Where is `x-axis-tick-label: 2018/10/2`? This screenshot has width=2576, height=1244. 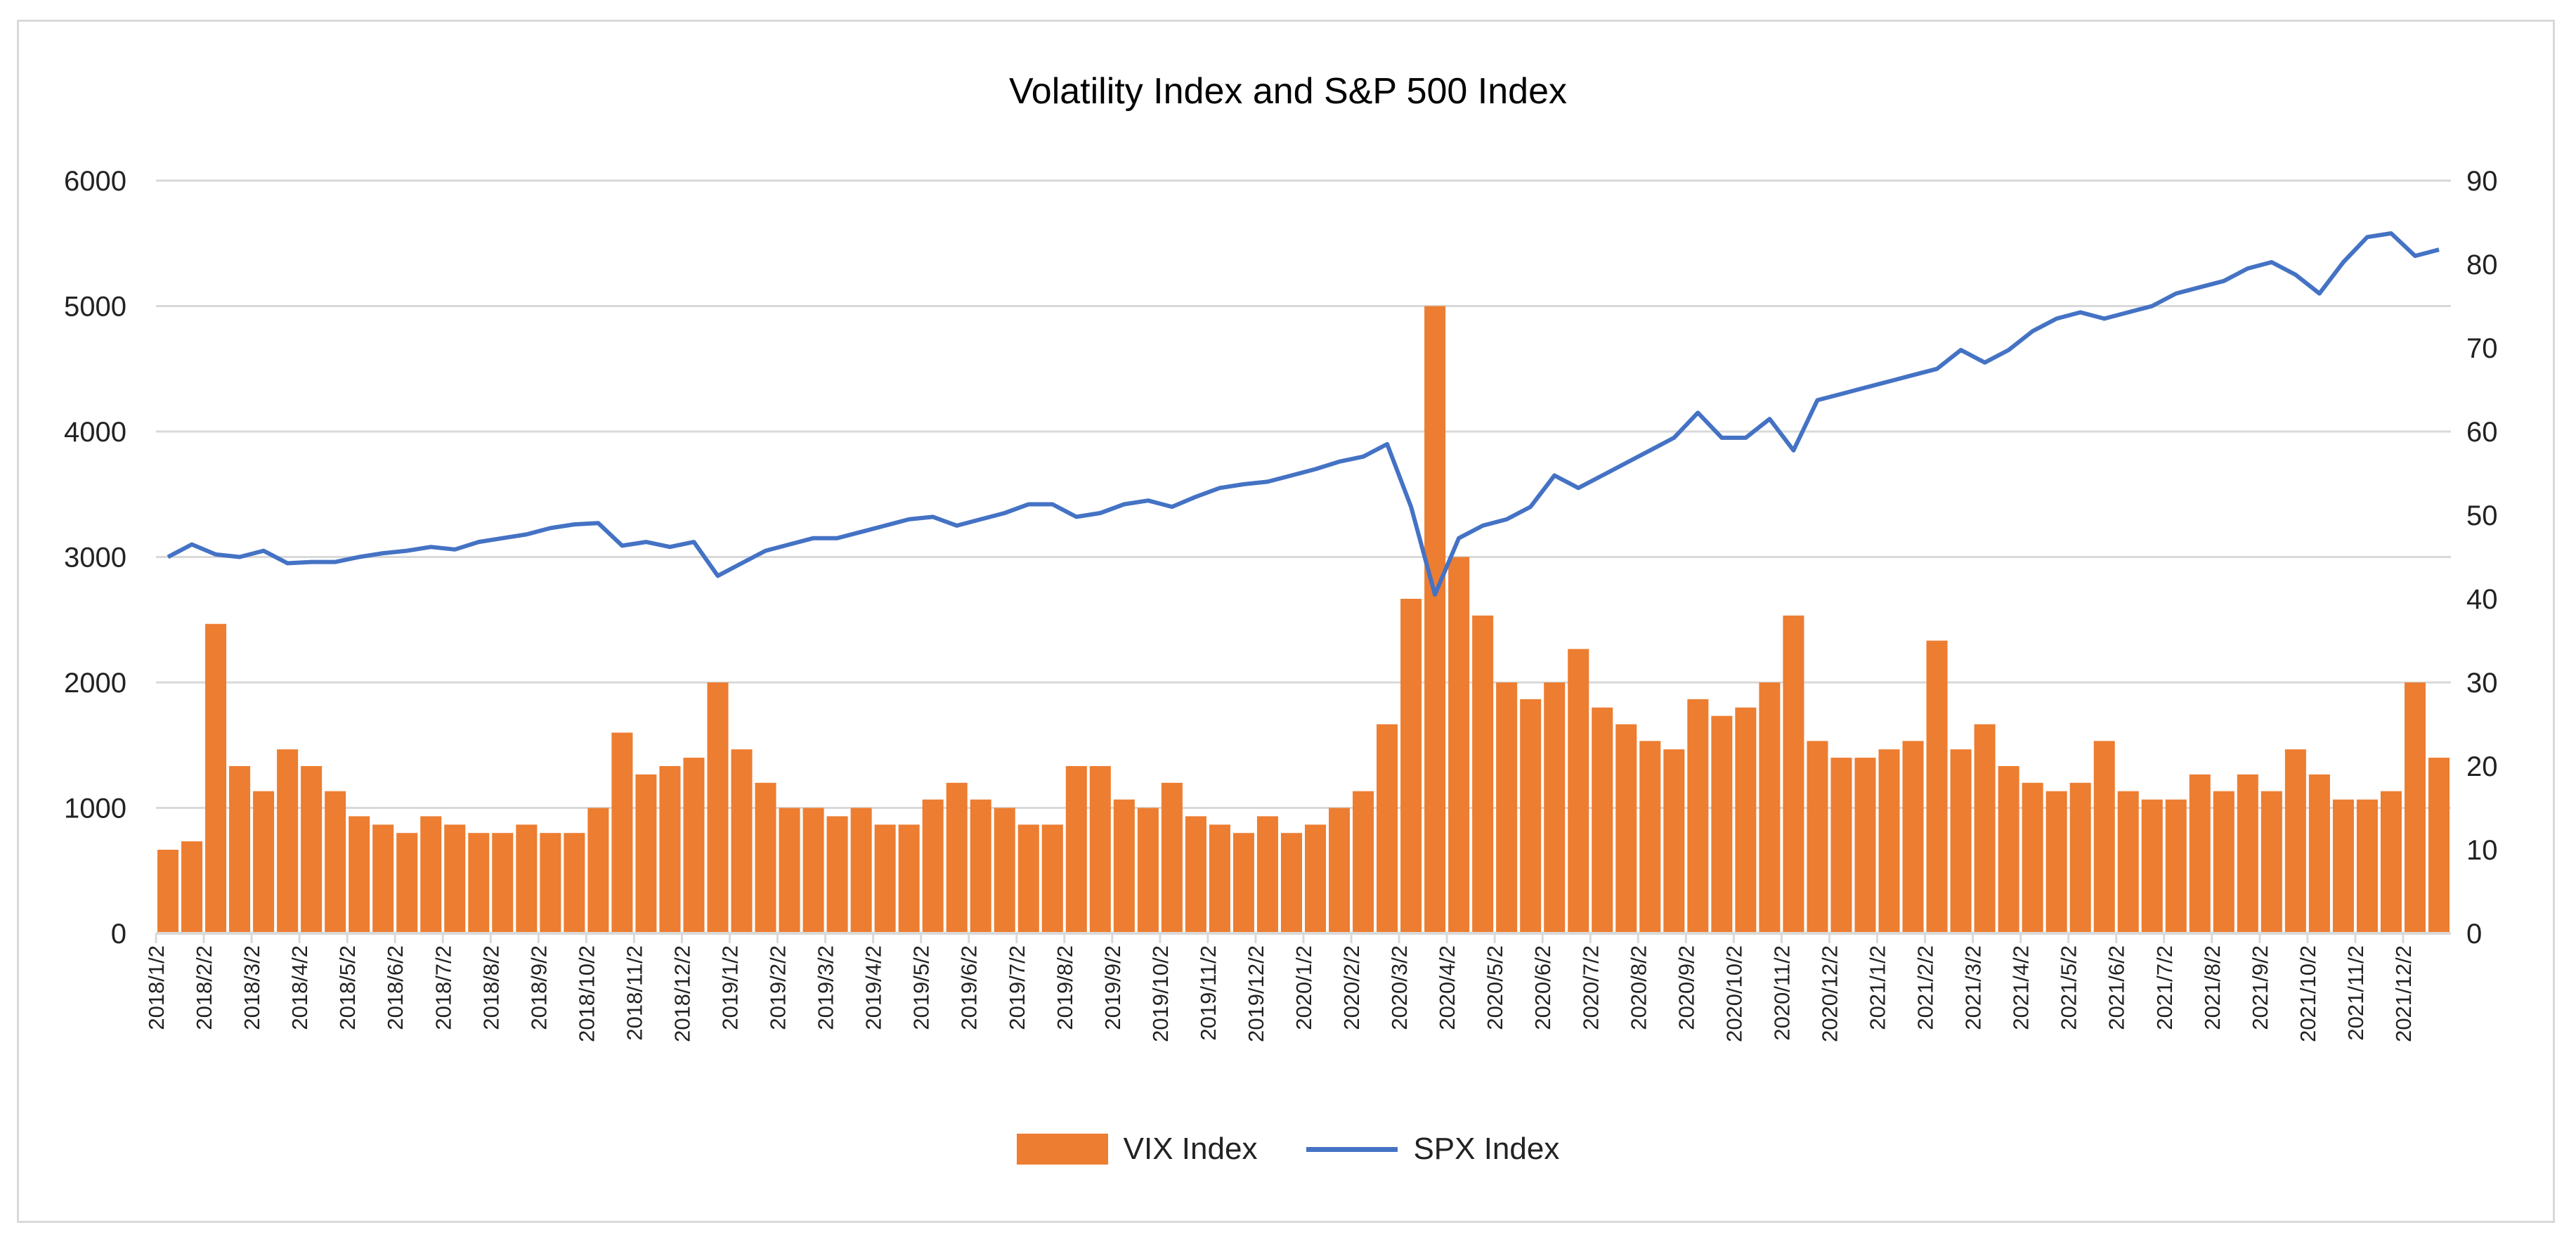 x-axis-tick-label: 2018/10/2 is located at coordinates (586, 993).